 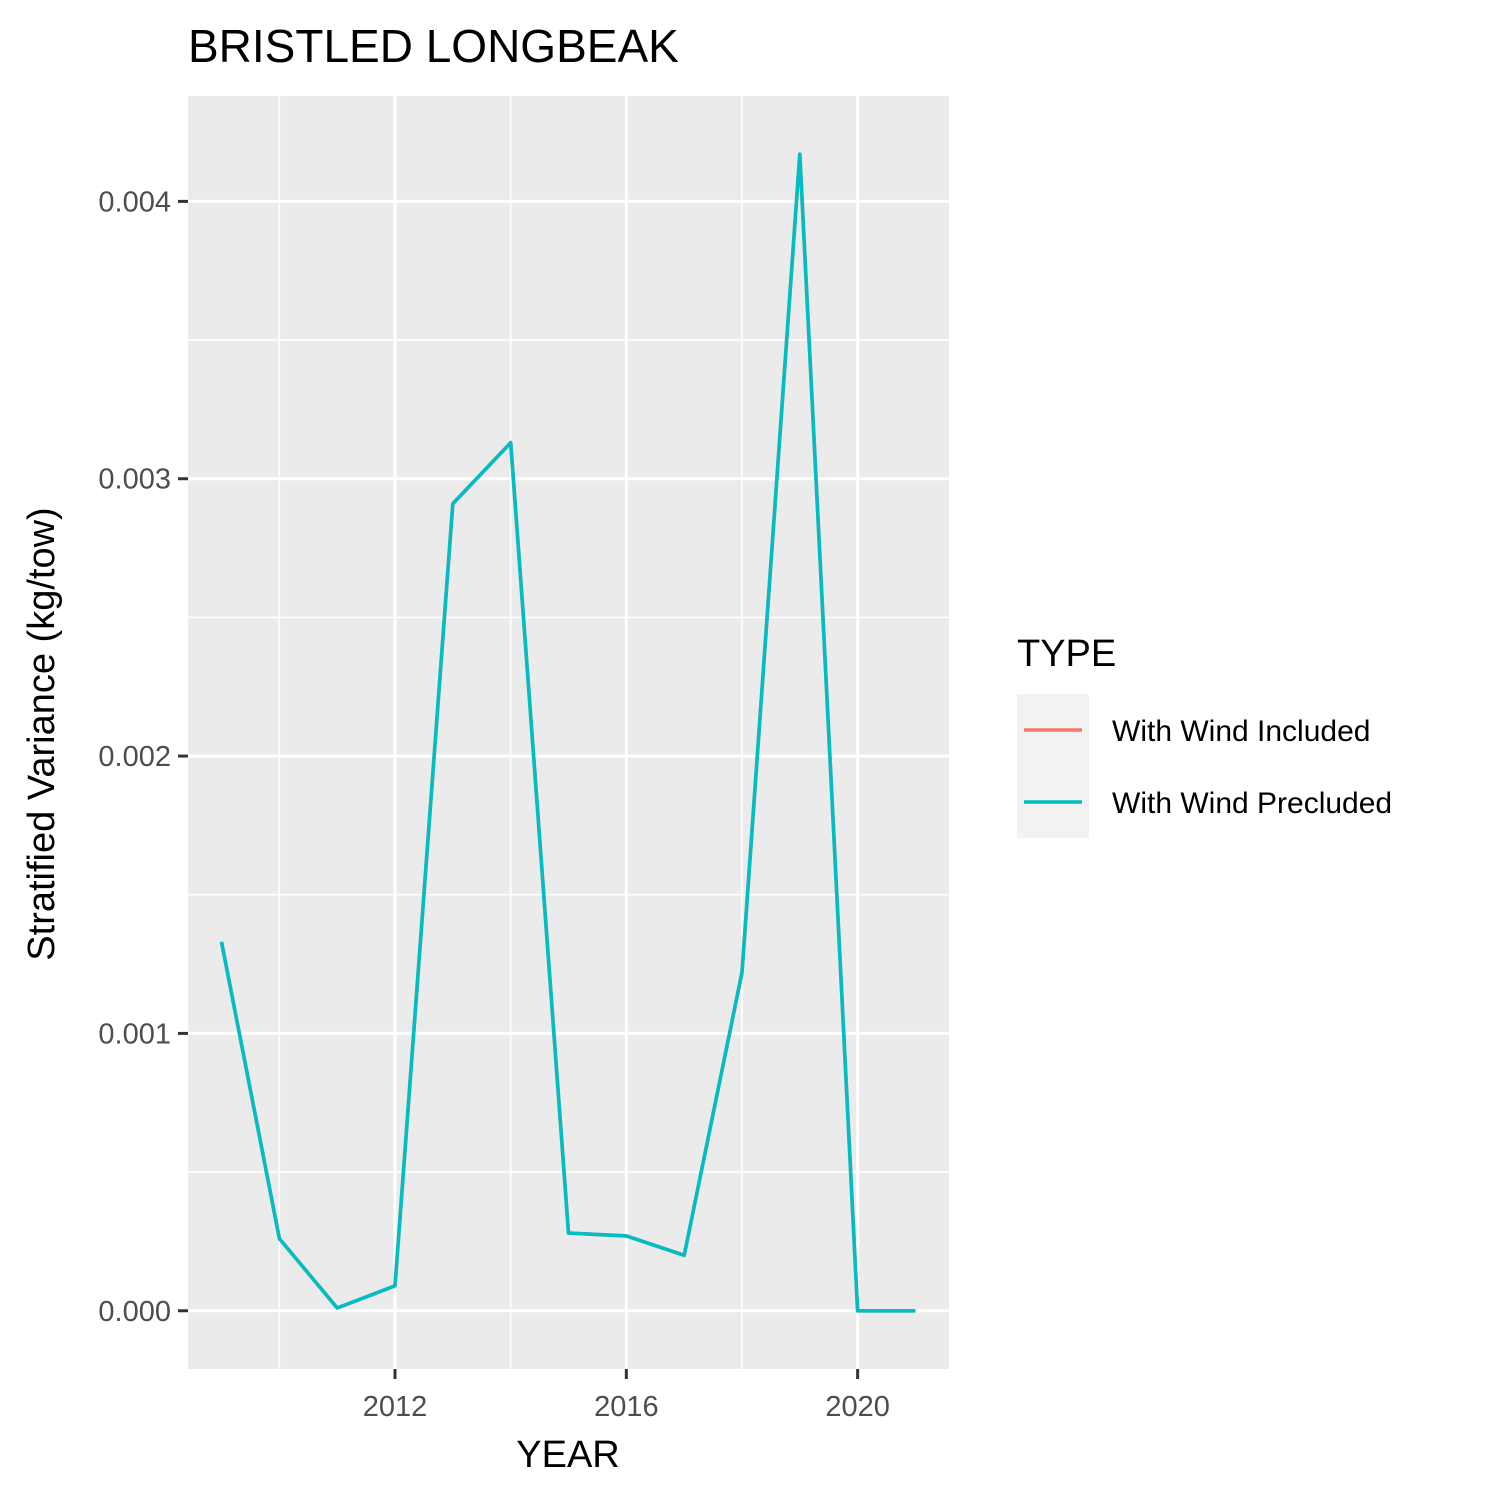 I want to click on x-tick-label: 2020, so click(x=857, y=1407).